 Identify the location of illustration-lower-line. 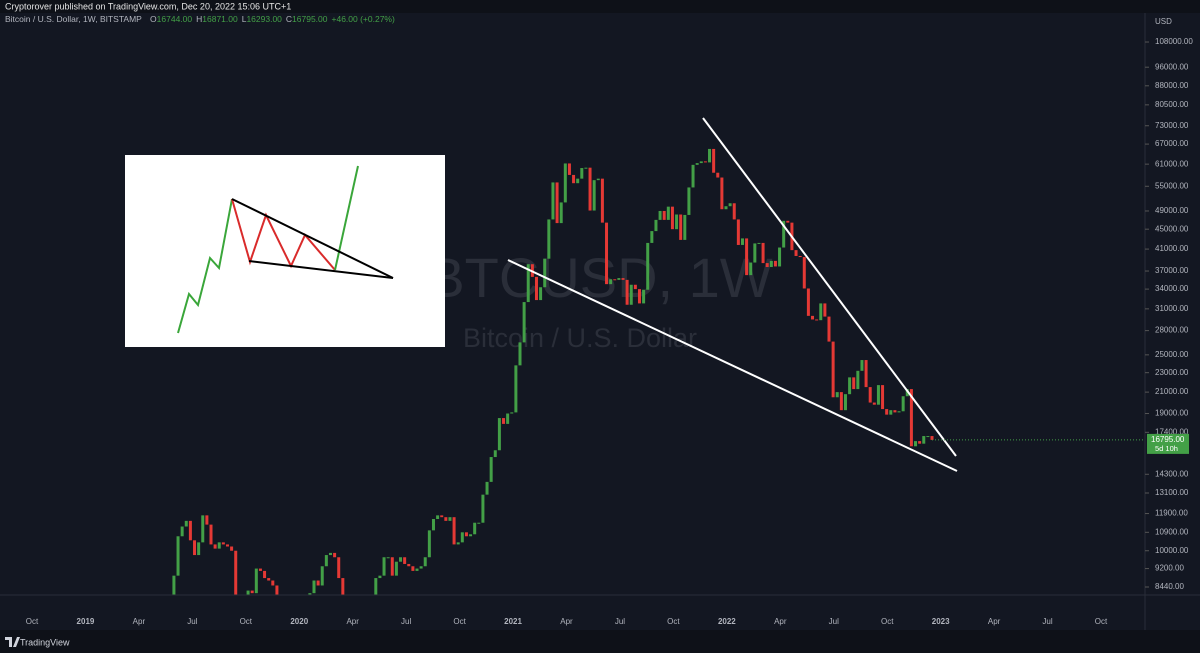
(321, 269).